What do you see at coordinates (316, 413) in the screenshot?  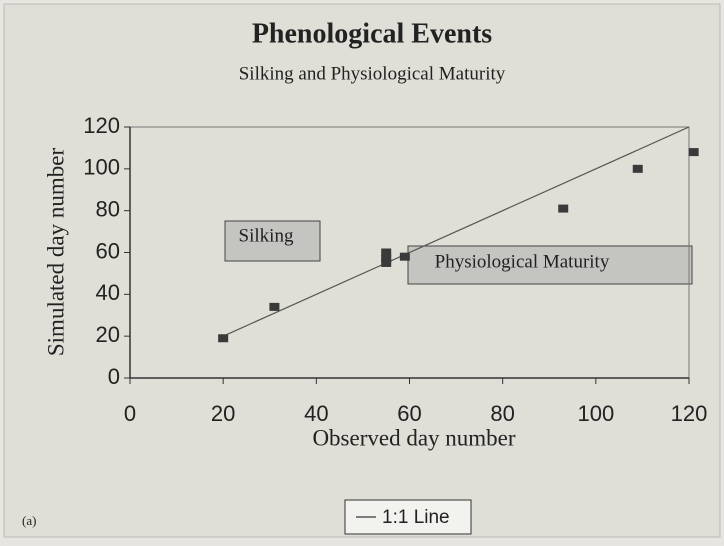 I see `x-tick-label: 40` at bounding box center [316, 413].